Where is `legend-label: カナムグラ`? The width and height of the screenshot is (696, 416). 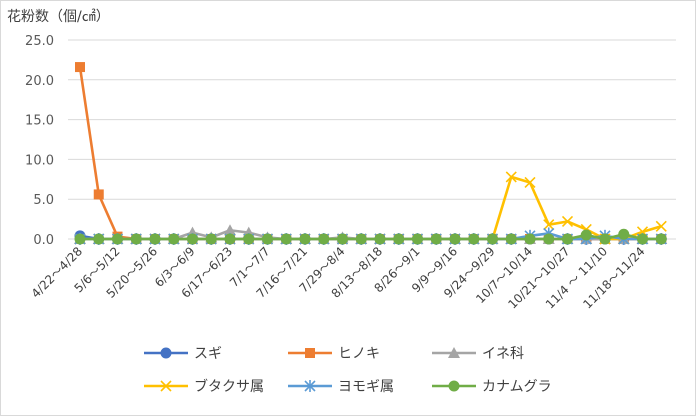 legend-label: カナムグラ is located at coordinates (517, 387).